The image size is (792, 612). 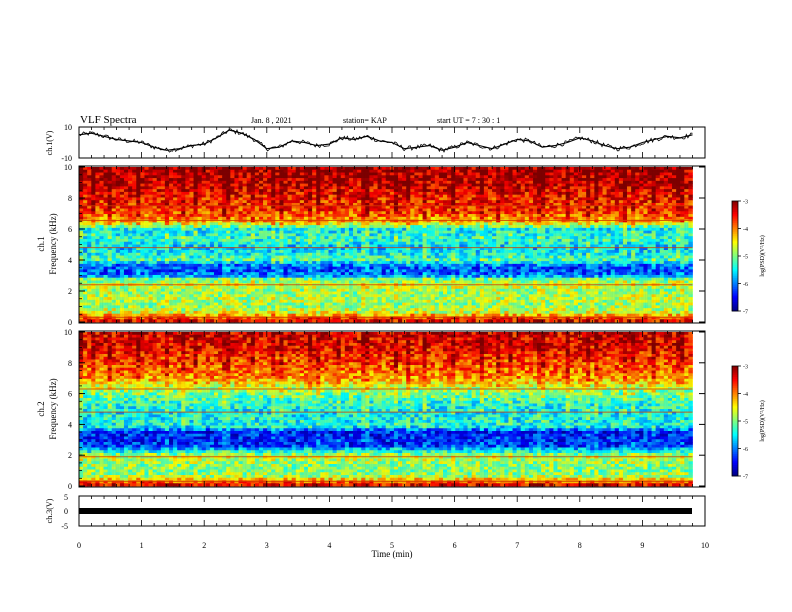 I want to click on figure-title: VLF Spectra, so click(x=108, y=120).